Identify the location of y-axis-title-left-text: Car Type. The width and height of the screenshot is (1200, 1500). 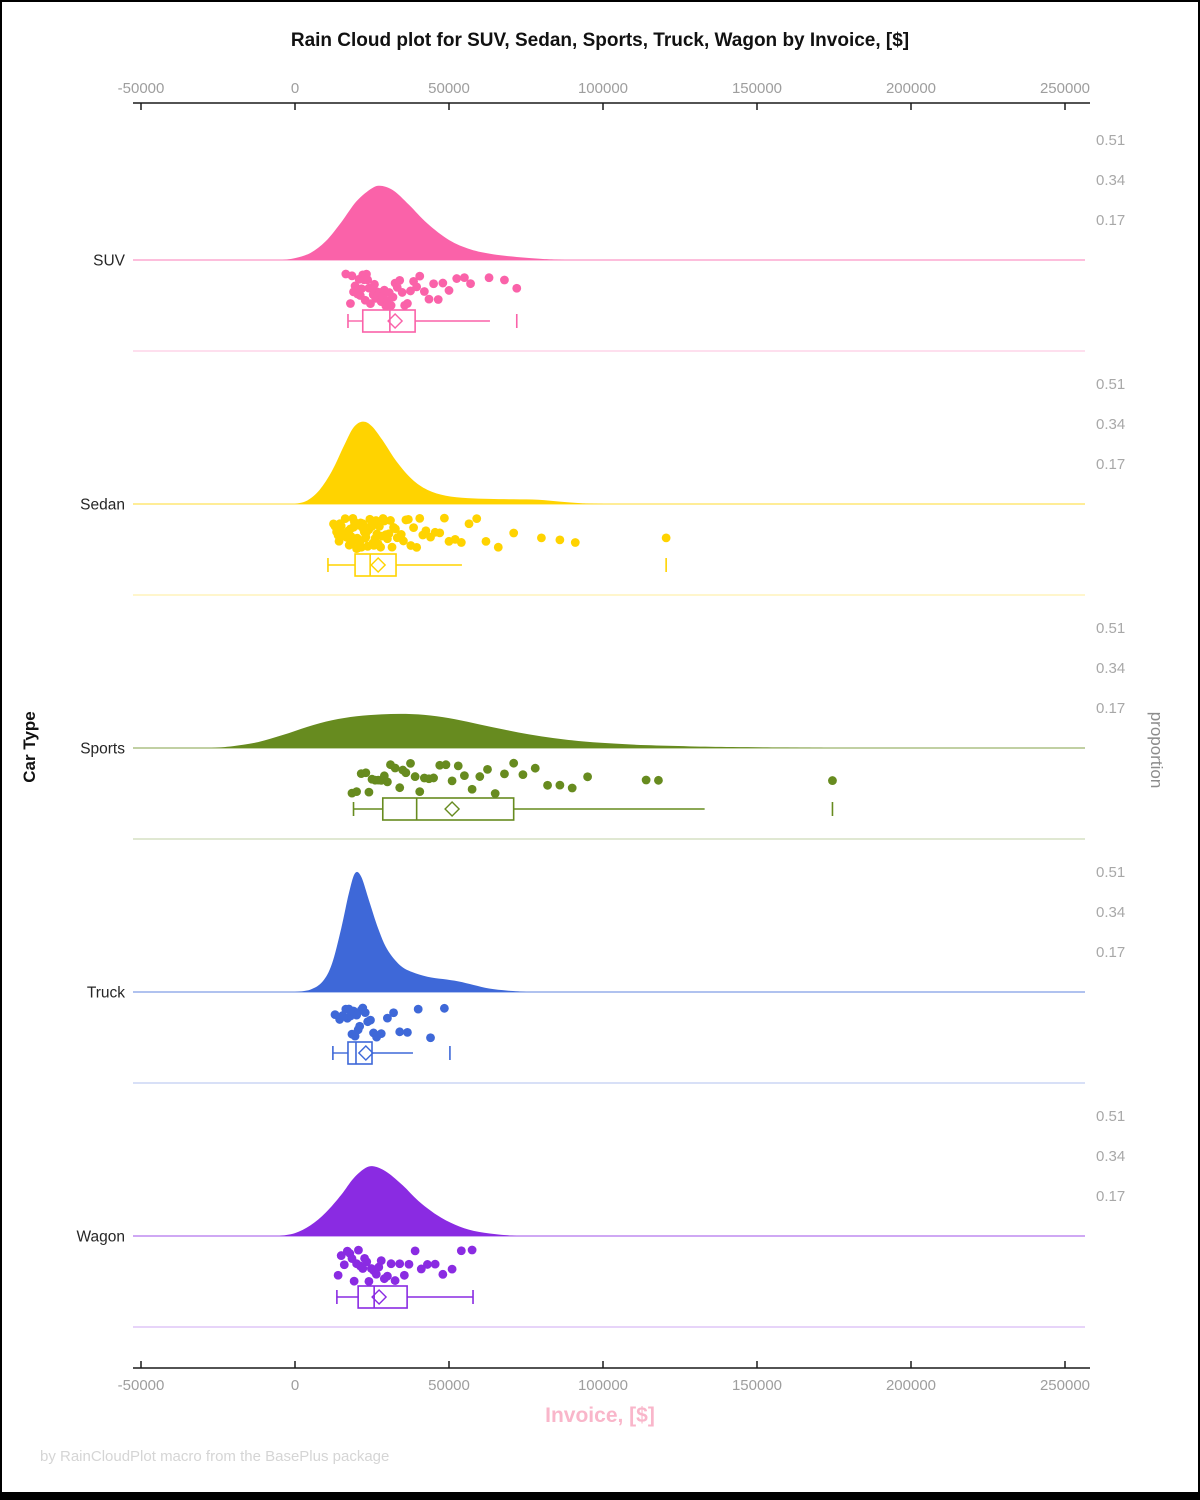
(29, 747).